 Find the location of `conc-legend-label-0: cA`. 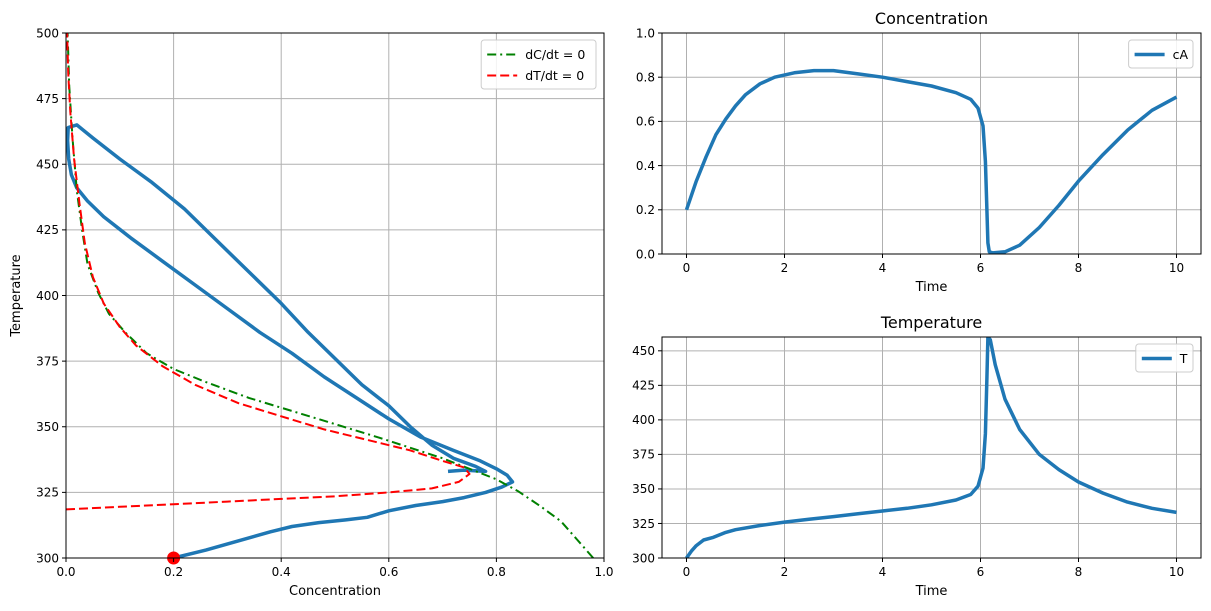

conc-legend-label-0: cA is located at coordinates (1181, 54).